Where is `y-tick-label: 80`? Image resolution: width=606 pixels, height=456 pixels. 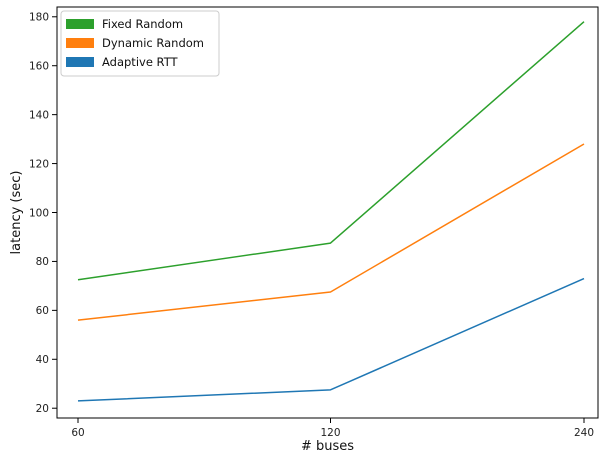 y-tick-label: 80 is located at coordinates (42, 262).